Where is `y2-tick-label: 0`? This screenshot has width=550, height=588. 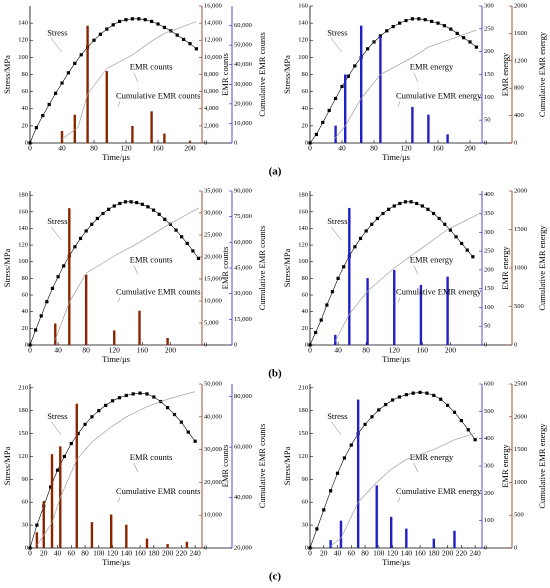 y2-tick-label: 0 is located at coordinates (205, 142).